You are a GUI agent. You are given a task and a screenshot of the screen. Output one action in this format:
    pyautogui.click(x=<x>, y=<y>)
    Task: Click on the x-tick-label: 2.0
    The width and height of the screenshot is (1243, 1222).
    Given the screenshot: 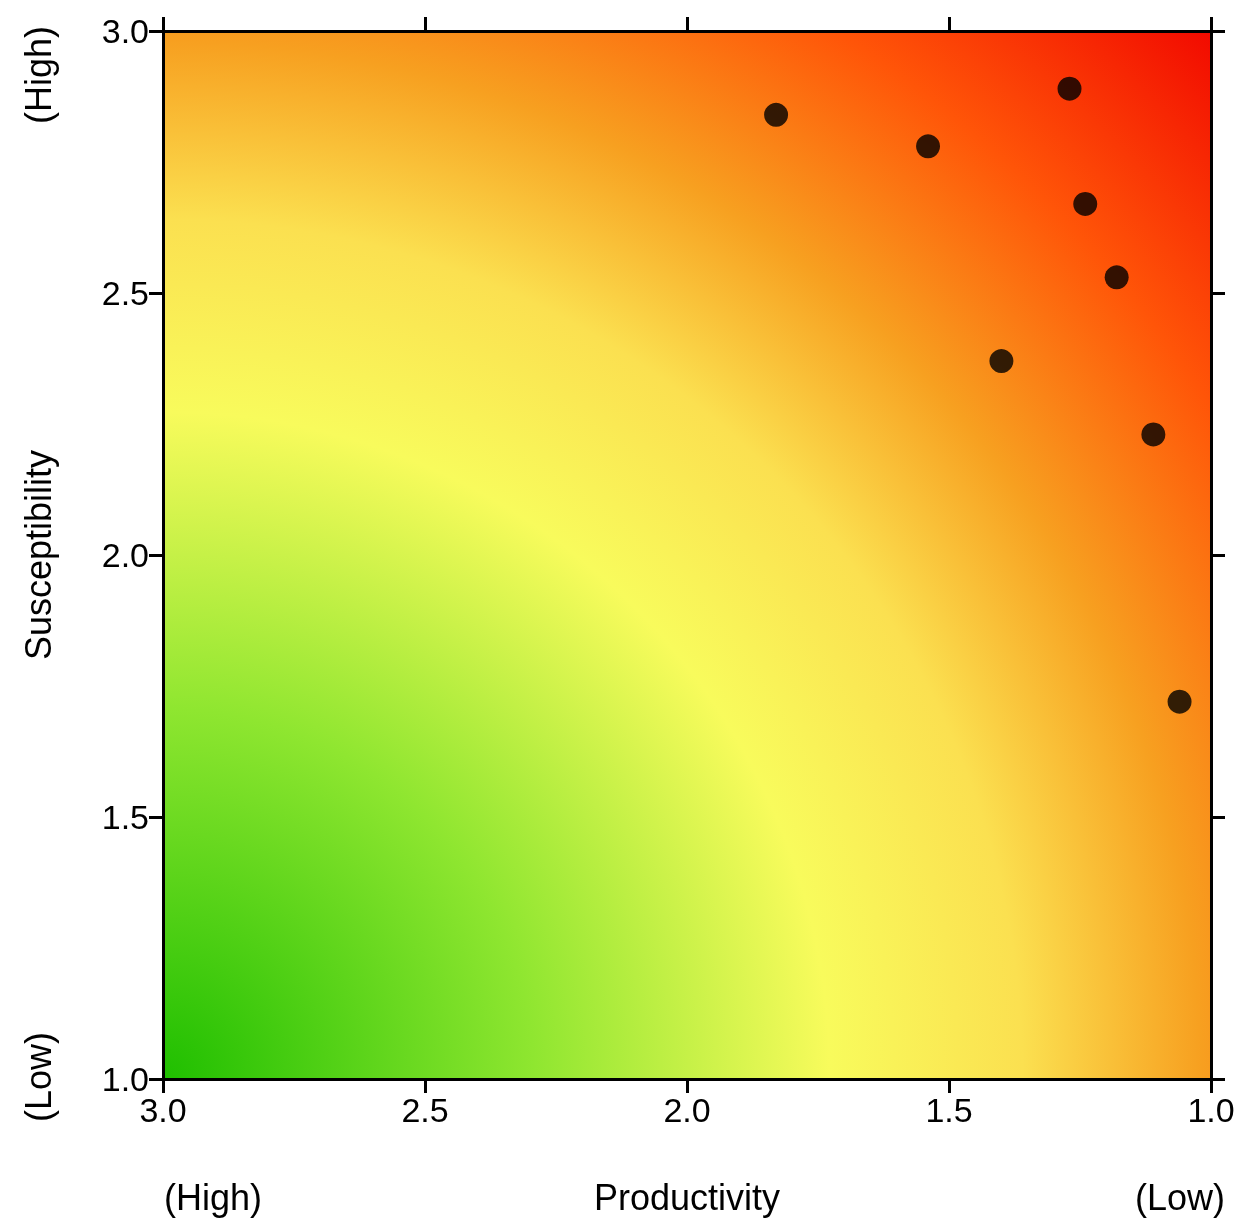 What is the action you would take?
    pyautogui.click(x=687, y=1110)
    